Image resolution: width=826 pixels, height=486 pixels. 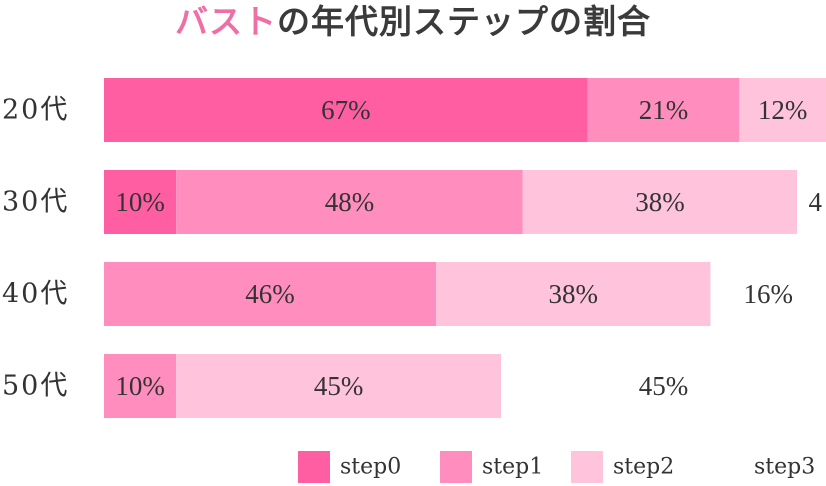 I want to click on legend-label-step0: step0, so click(x=370, y=467).